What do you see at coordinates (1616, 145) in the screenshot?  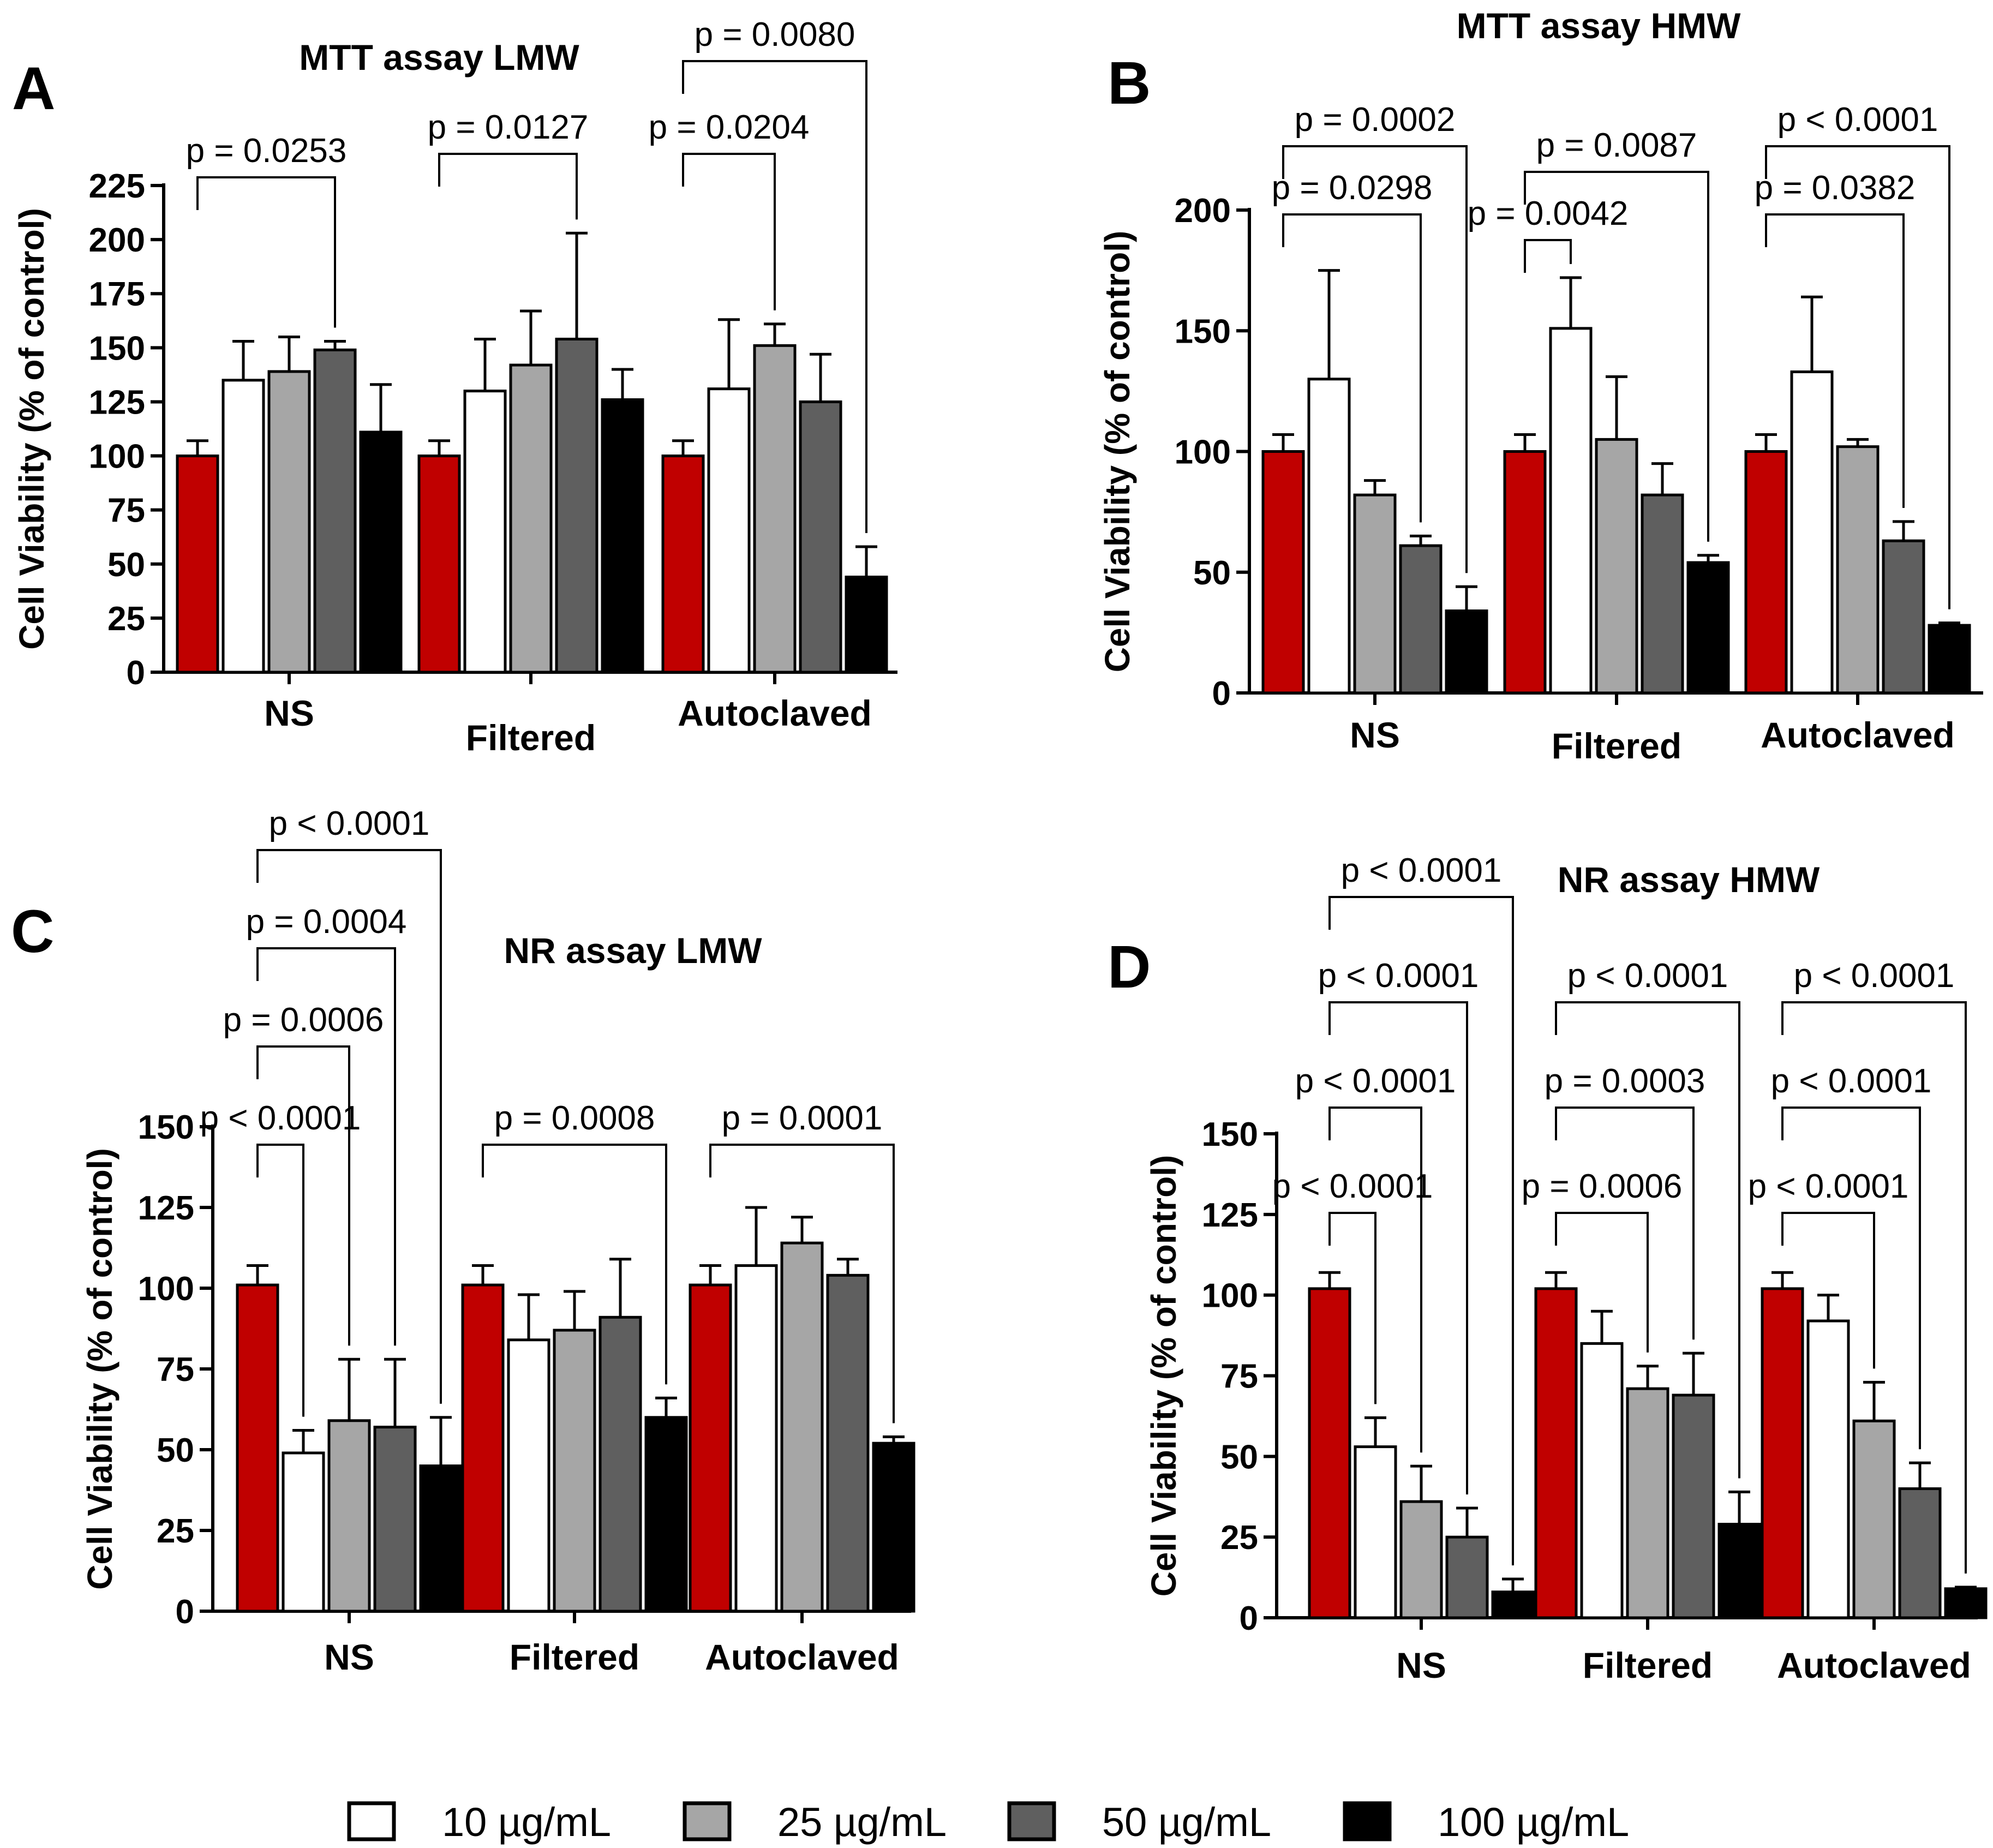 I see `p-value-label: p = 0.0087` at bounding box center [1616, 145].